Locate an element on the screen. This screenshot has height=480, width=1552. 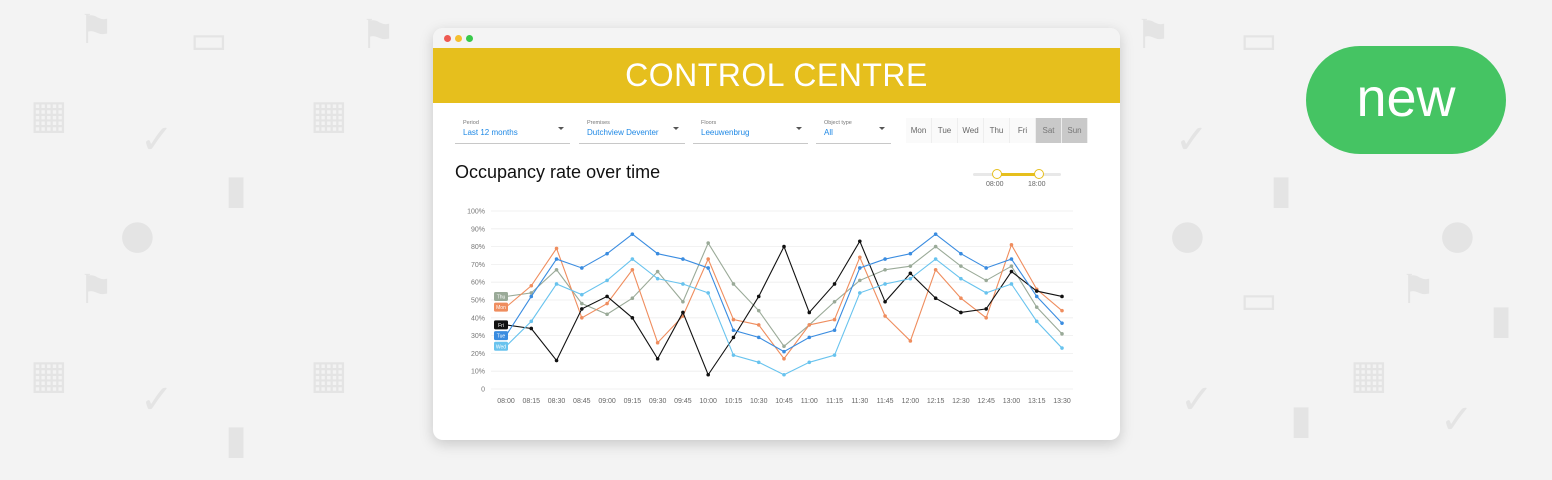
day-toggle-fri: Fri is located at coordinates (1023, 130).